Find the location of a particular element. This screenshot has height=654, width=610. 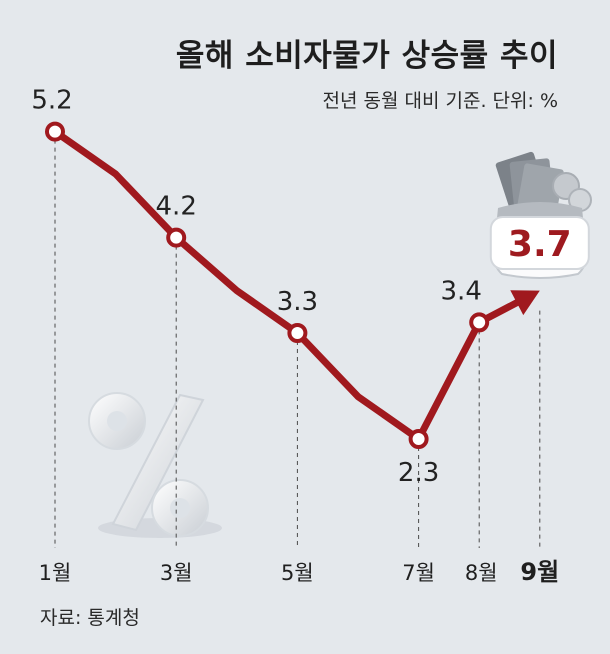

data-label-3: 4.2 is located at coordinates (176, 207).